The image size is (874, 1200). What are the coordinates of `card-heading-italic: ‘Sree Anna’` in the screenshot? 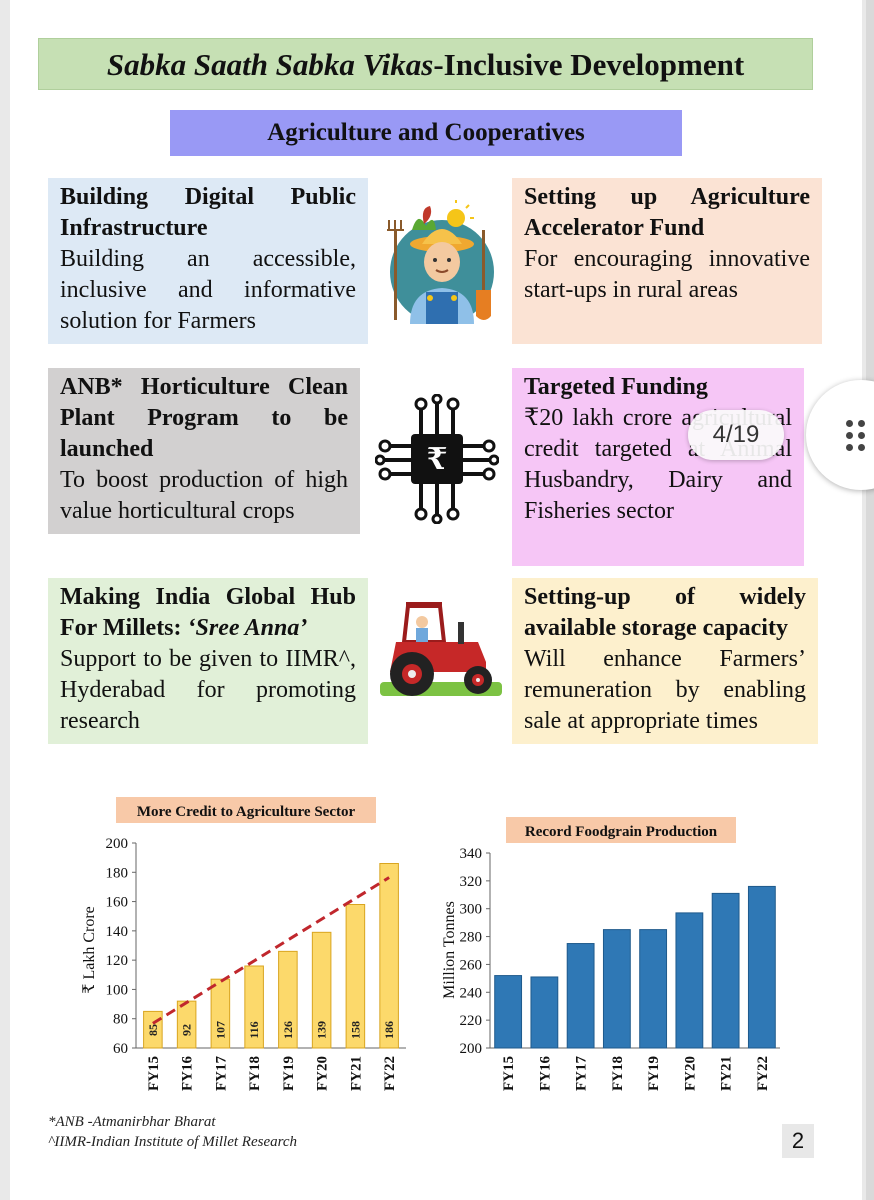 It's located at (247, 628).